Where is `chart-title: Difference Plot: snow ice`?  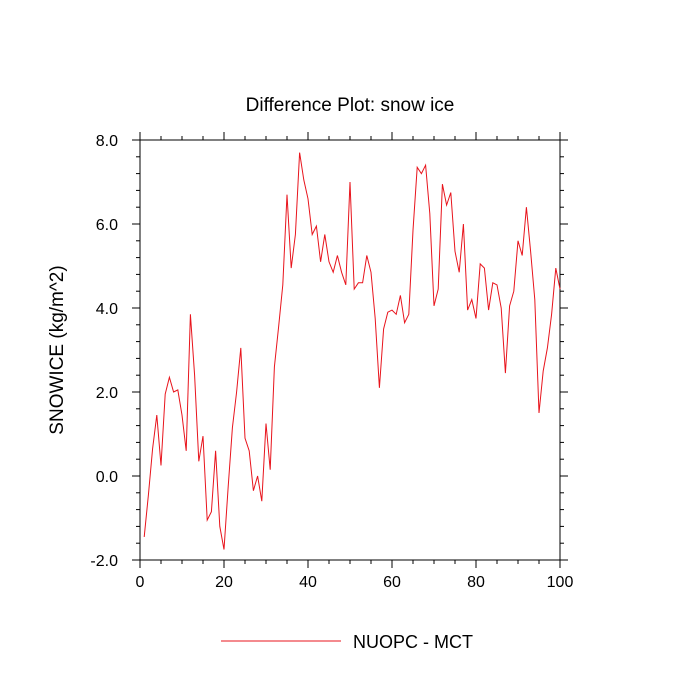
chart-title: Difference Plot: snow ice is located at coordinates (350, 105).